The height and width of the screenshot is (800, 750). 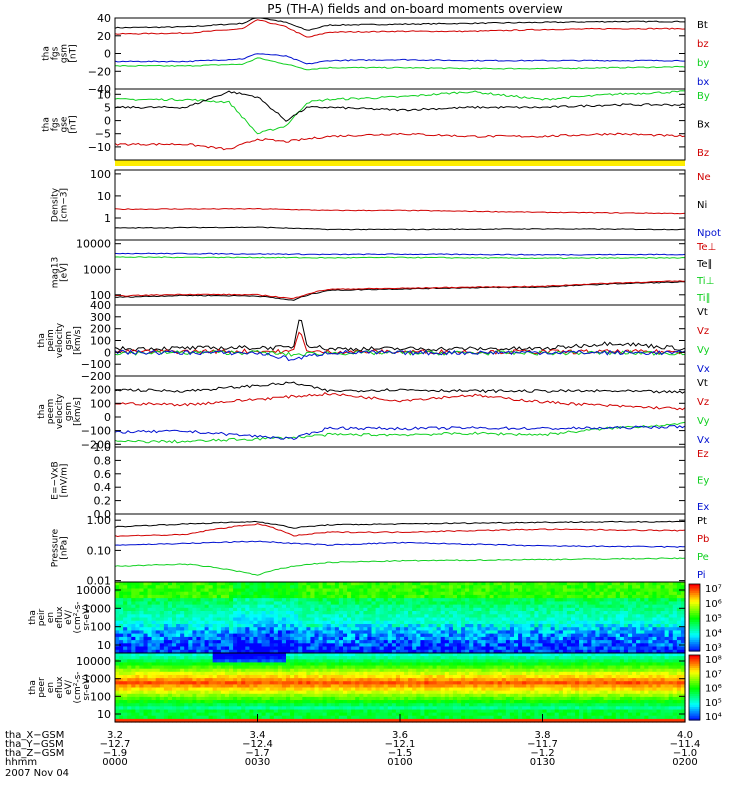 I want to click on y-tick-label: 1.0, so click(x=103, y=447).